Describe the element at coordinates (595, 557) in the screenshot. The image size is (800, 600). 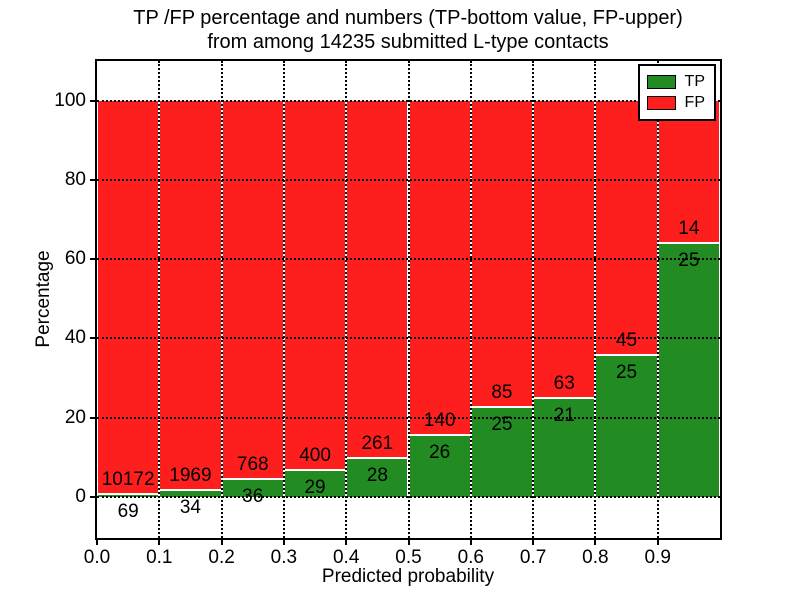
I see `x-tick-label: 0.8` at that location.